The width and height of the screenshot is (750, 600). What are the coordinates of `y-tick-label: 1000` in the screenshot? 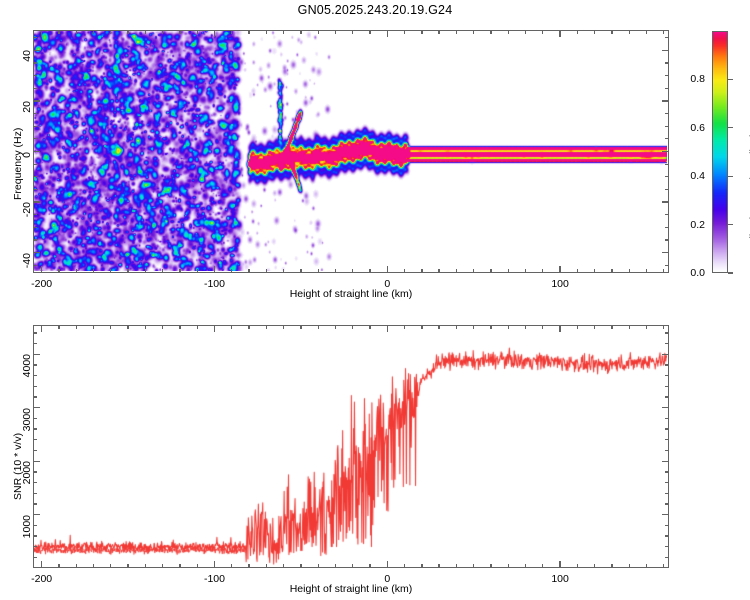 It's located at (27, 526).